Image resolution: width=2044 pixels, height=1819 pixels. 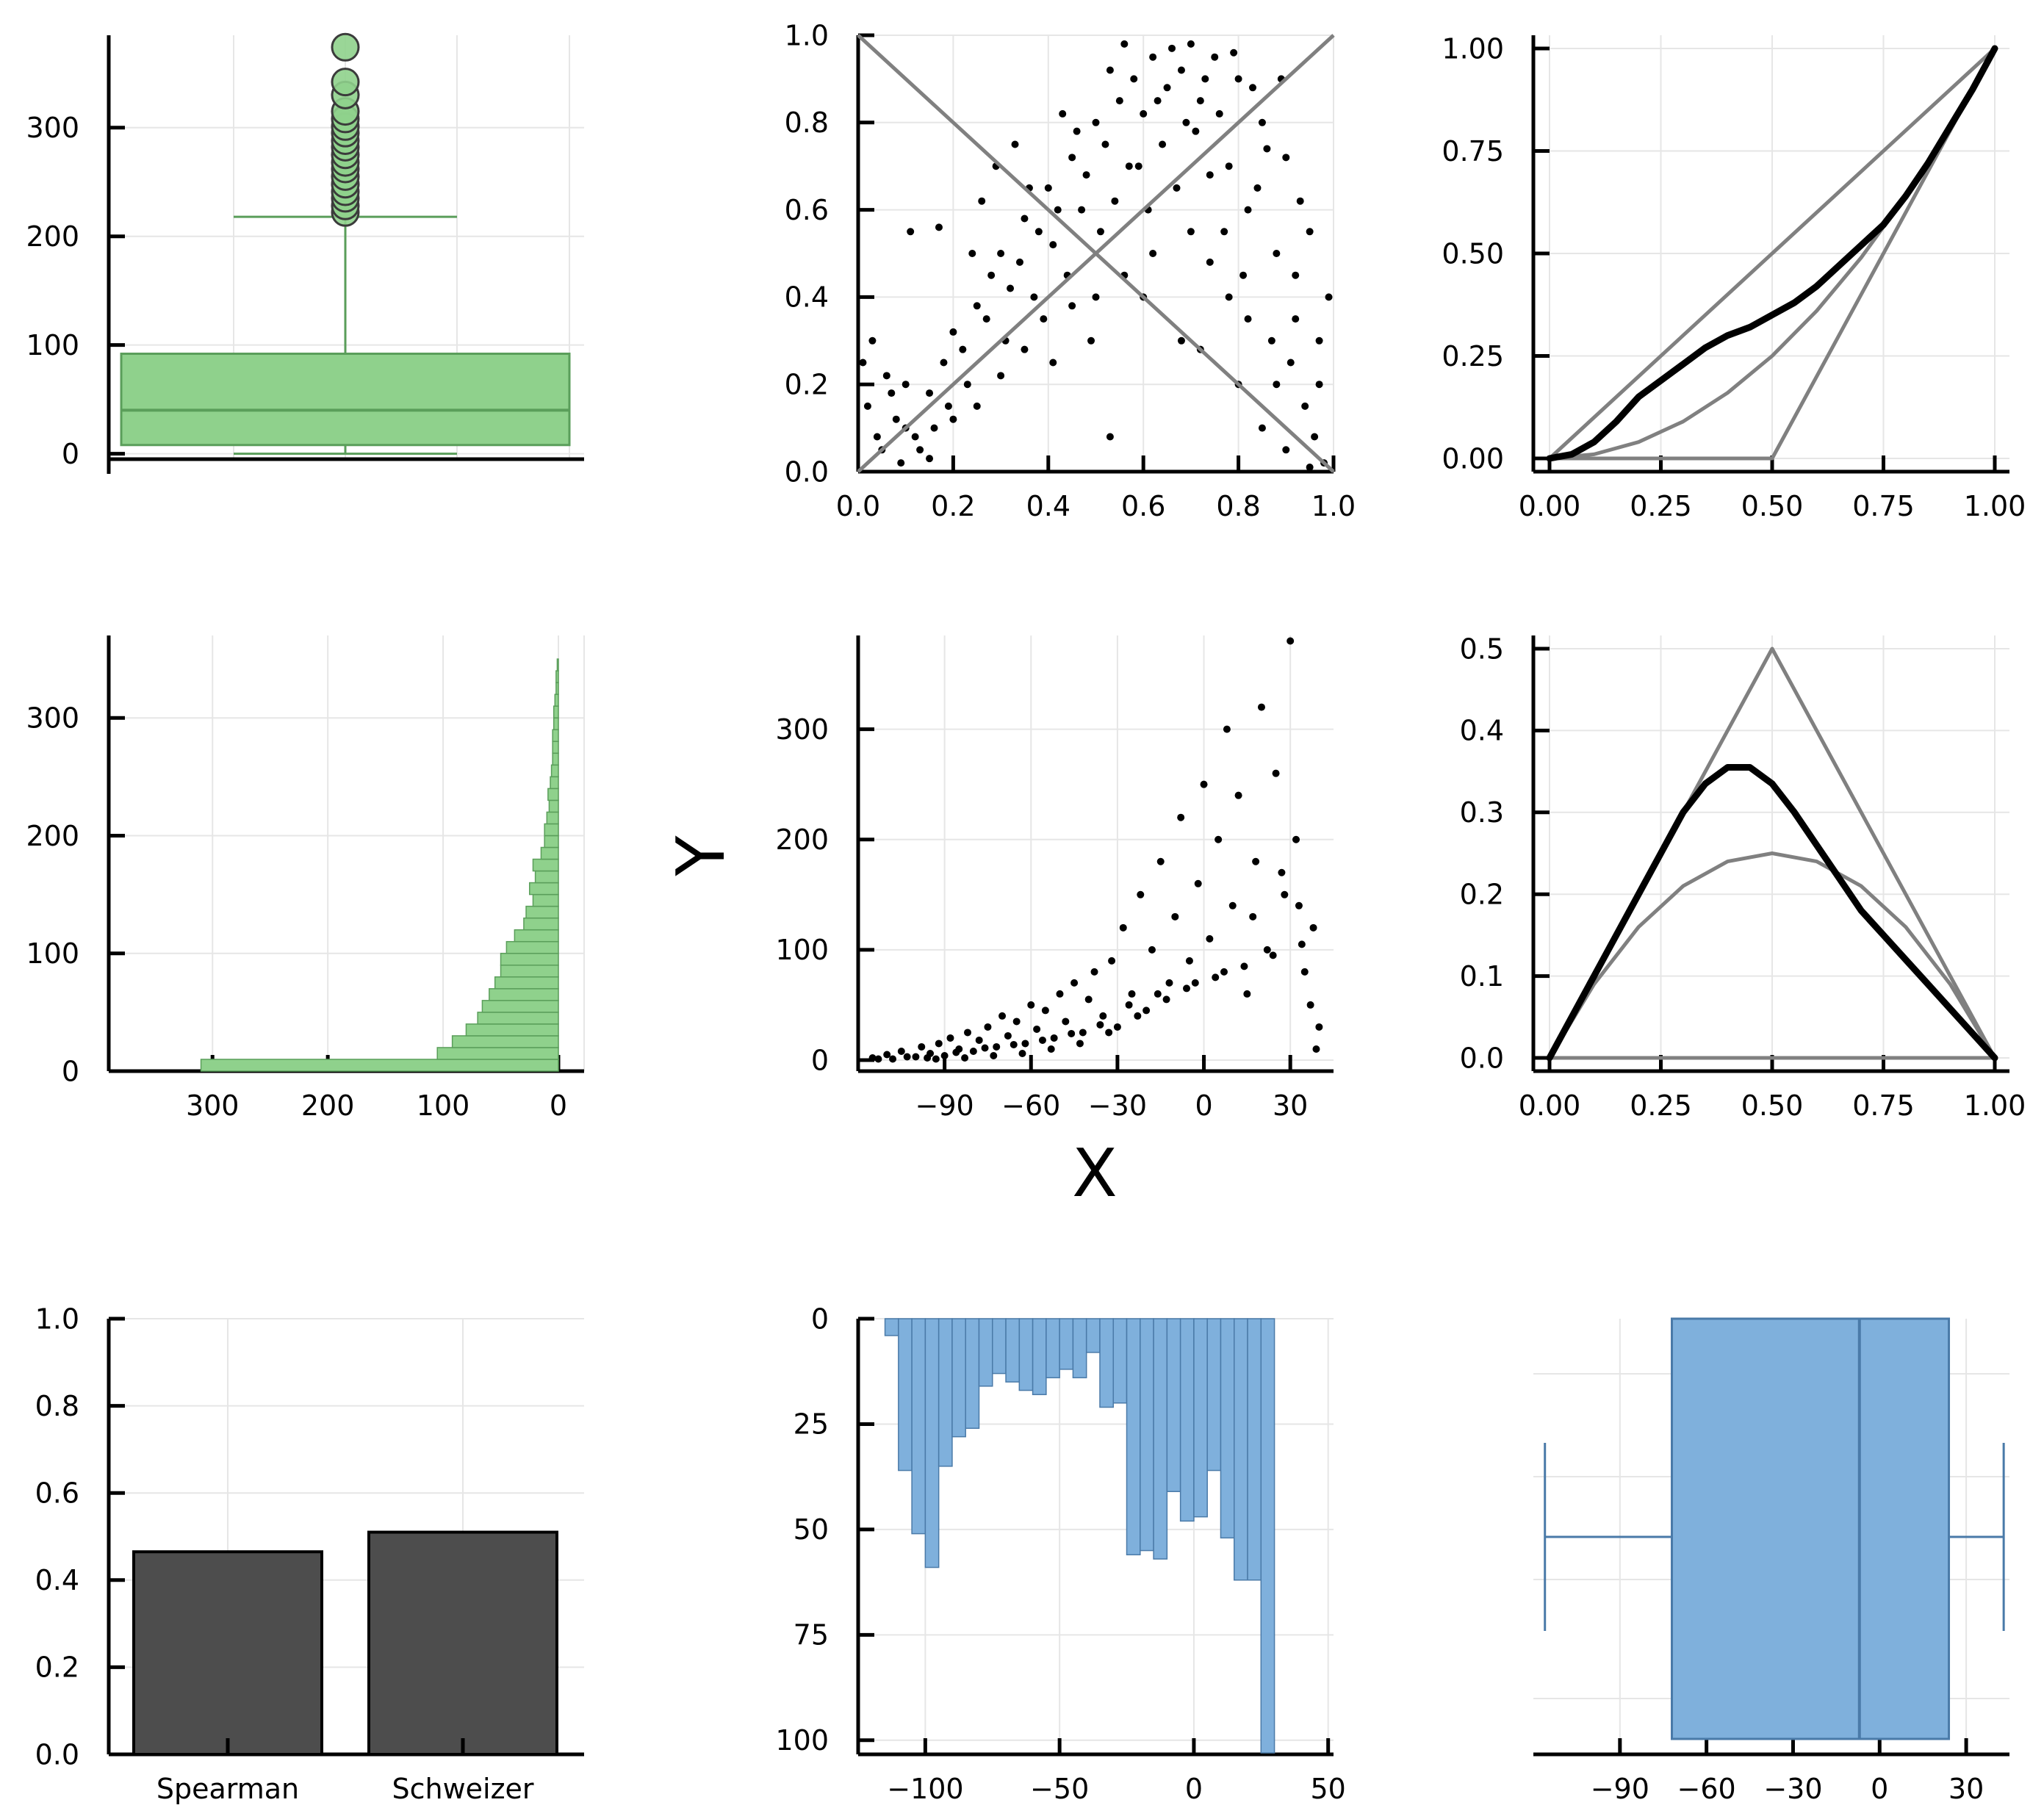 I want to click on y-tick-label: 0.8, so click(x=807, y=123).